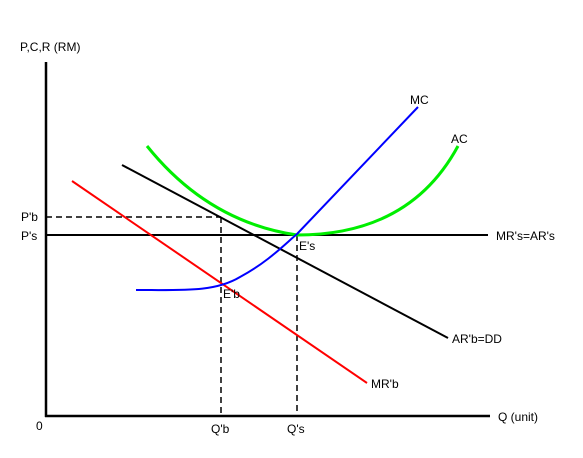 Image resolution: width=583 pixels, height=458 pixels. I want to click on es-point-label: E's, so click(307, 246).